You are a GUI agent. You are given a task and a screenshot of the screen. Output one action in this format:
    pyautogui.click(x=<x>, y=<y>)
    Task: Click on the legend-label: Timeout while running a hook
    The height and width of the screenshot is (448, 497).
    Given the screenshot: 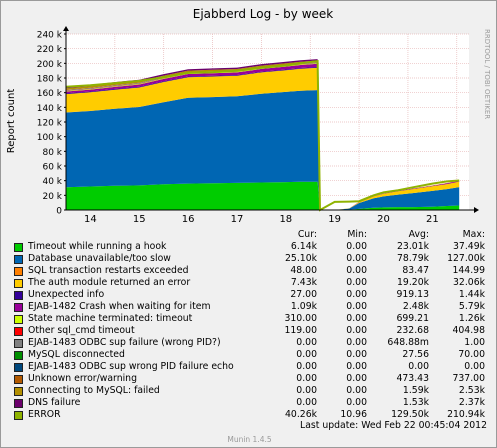 What is the action you would take?
    pyautogui.click(x=97, y=246)
    